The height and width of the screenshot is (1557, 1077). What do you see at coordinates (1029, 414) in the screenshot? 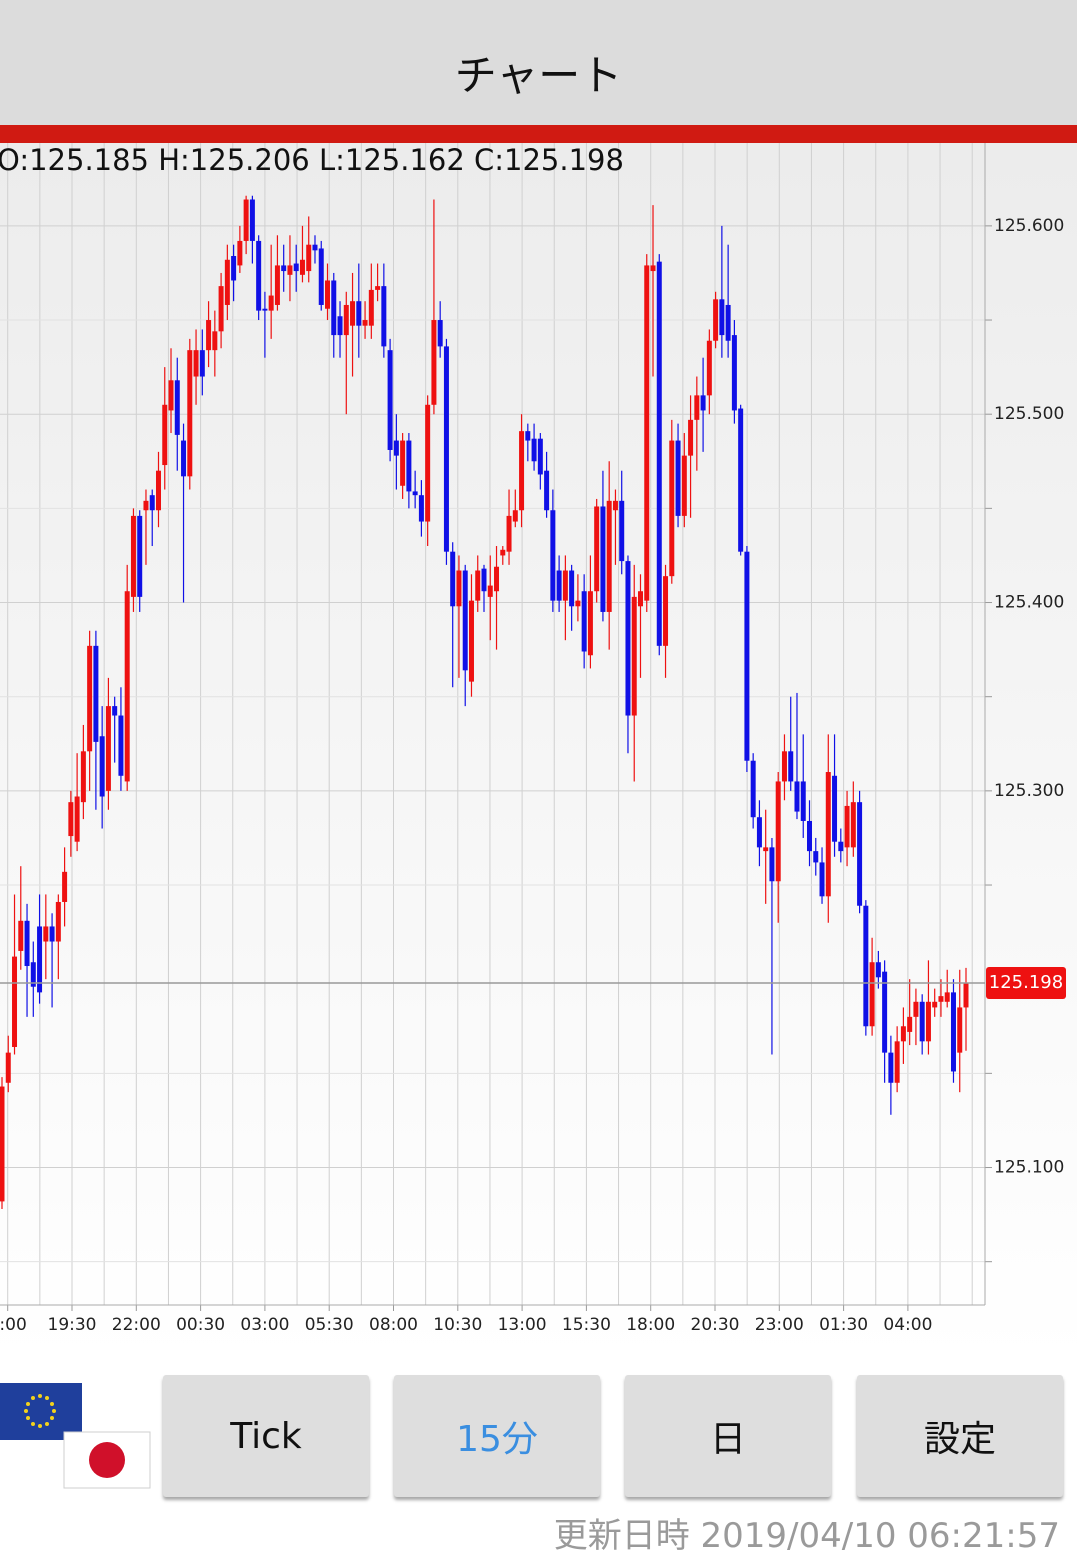
I see `y-tick-label: 125.500` at bounding box center [1029, 414].